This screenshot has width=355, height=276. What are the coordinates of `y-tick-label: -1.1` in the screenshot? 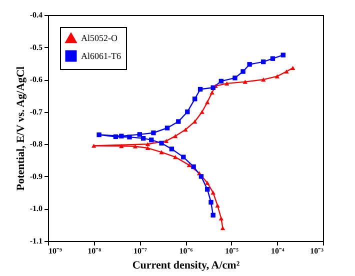 It's located at (36, 241).